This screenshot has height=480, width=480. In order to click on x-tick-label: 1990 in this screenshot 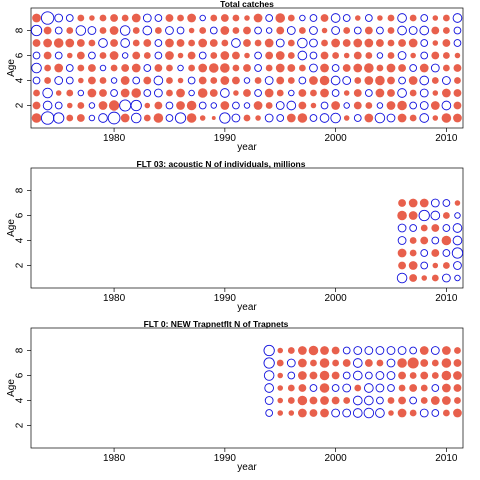, I will do `click(225, 138)`.